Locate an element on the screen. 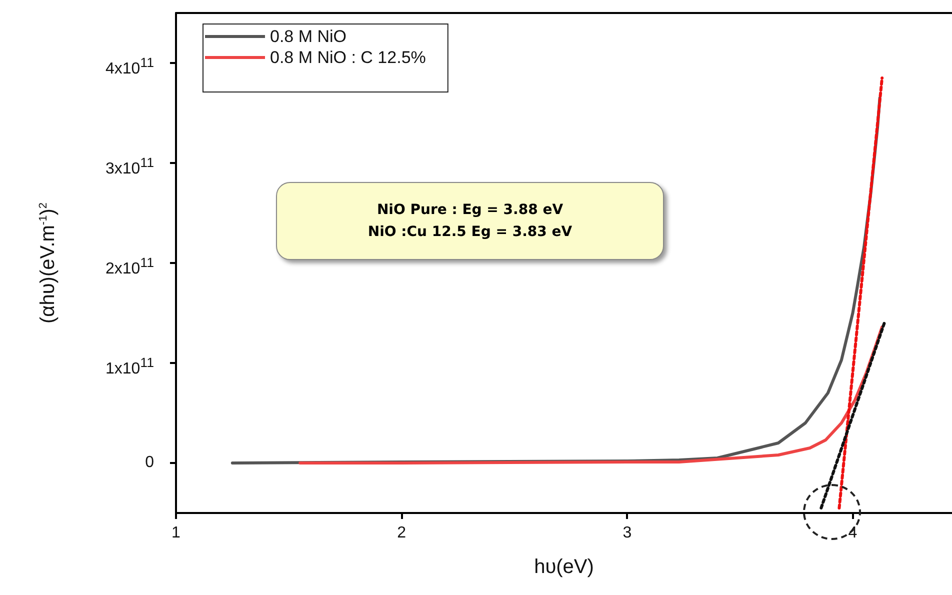 The width and height of the screenshot is (952, 595). annotation: NiO Pure : Eg = 3.88 eV is located at coordinates (470, 210).